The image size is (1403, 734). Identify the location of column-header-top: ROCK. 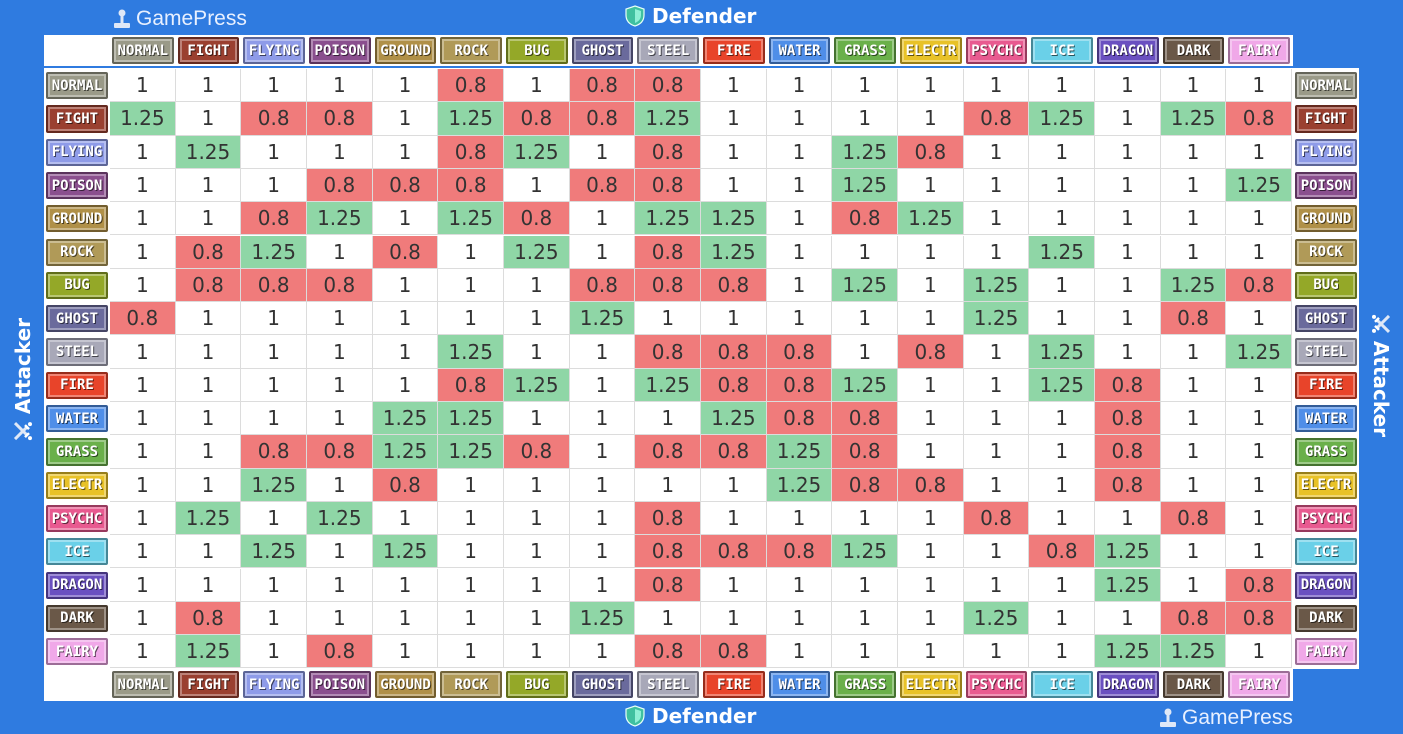
(471, 50).